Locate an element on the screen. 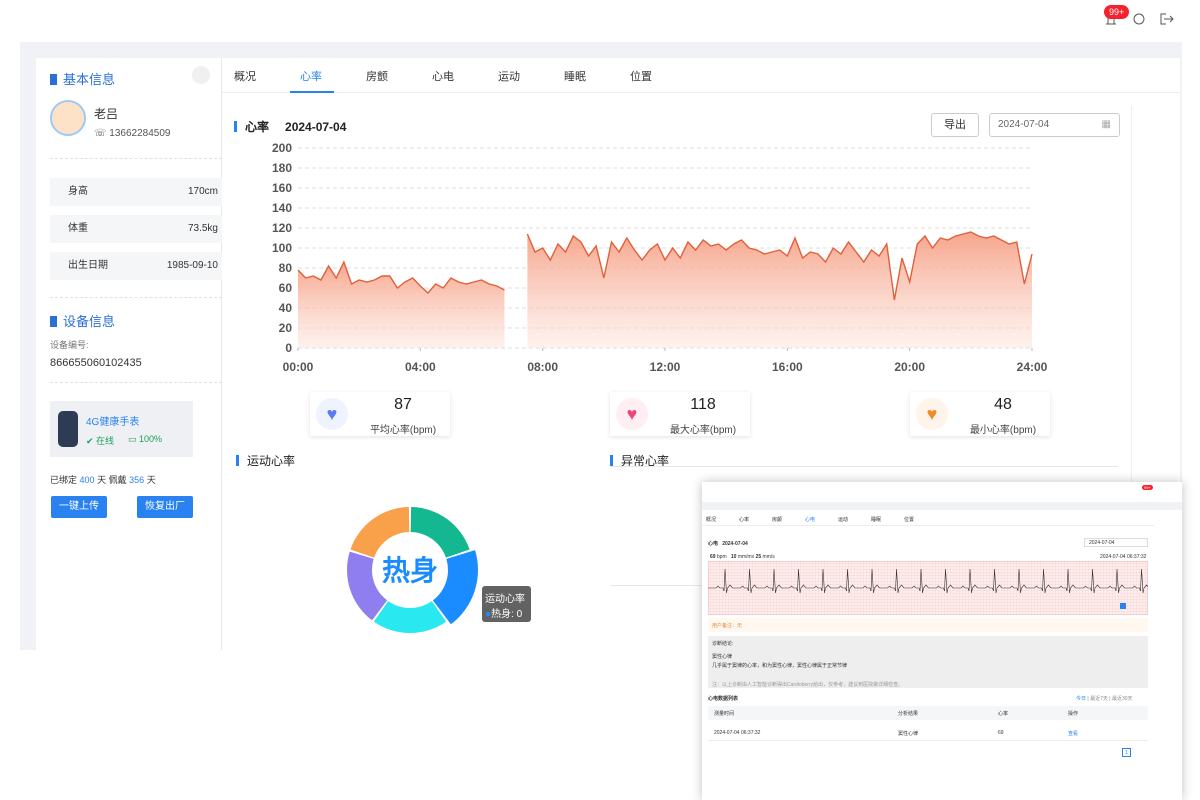 The image size is (1200, 800). area is located at coordinates (401, 305).